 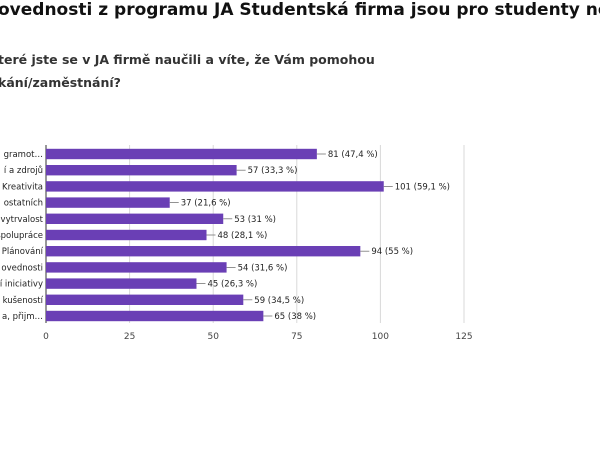 I want to click on data-label: 101 (59,1 %), so click(x=422, y=187).